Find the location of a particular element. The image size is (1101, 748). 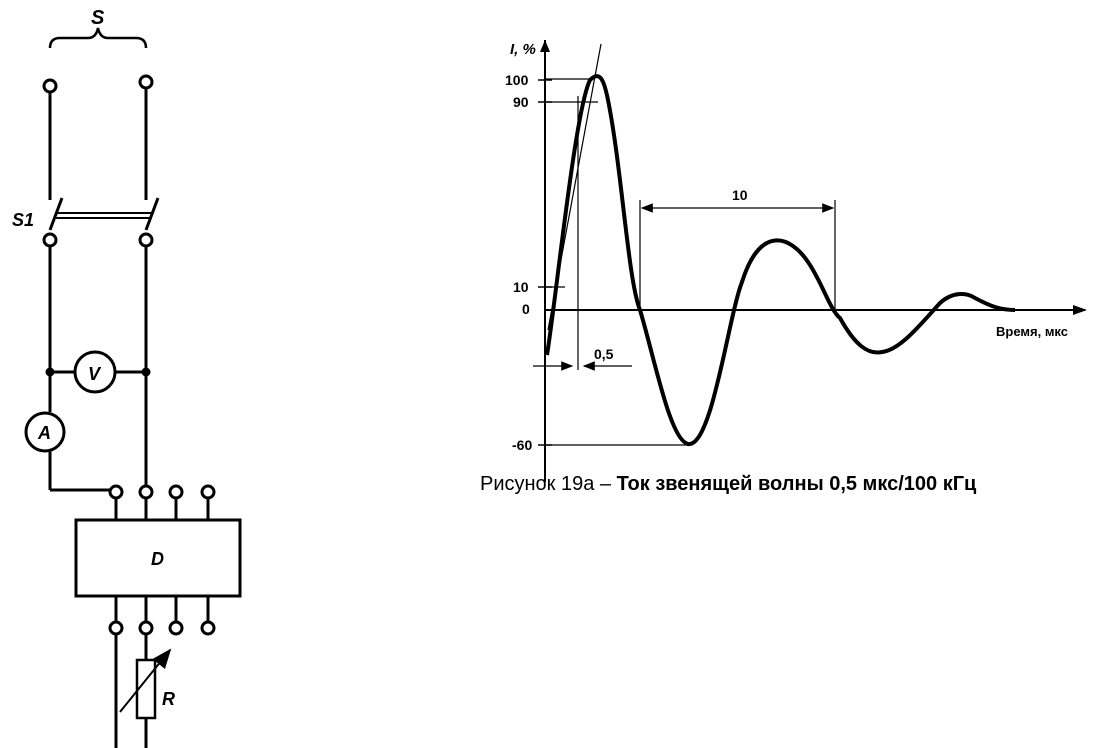

tick-label-90: 90 is located at coordinates (521, 102).